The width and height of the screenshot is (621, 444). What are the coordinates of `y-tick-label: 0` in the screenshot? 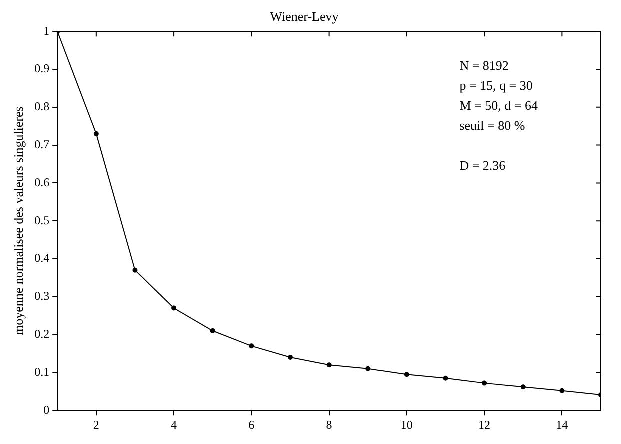 It's located at (47, 409).